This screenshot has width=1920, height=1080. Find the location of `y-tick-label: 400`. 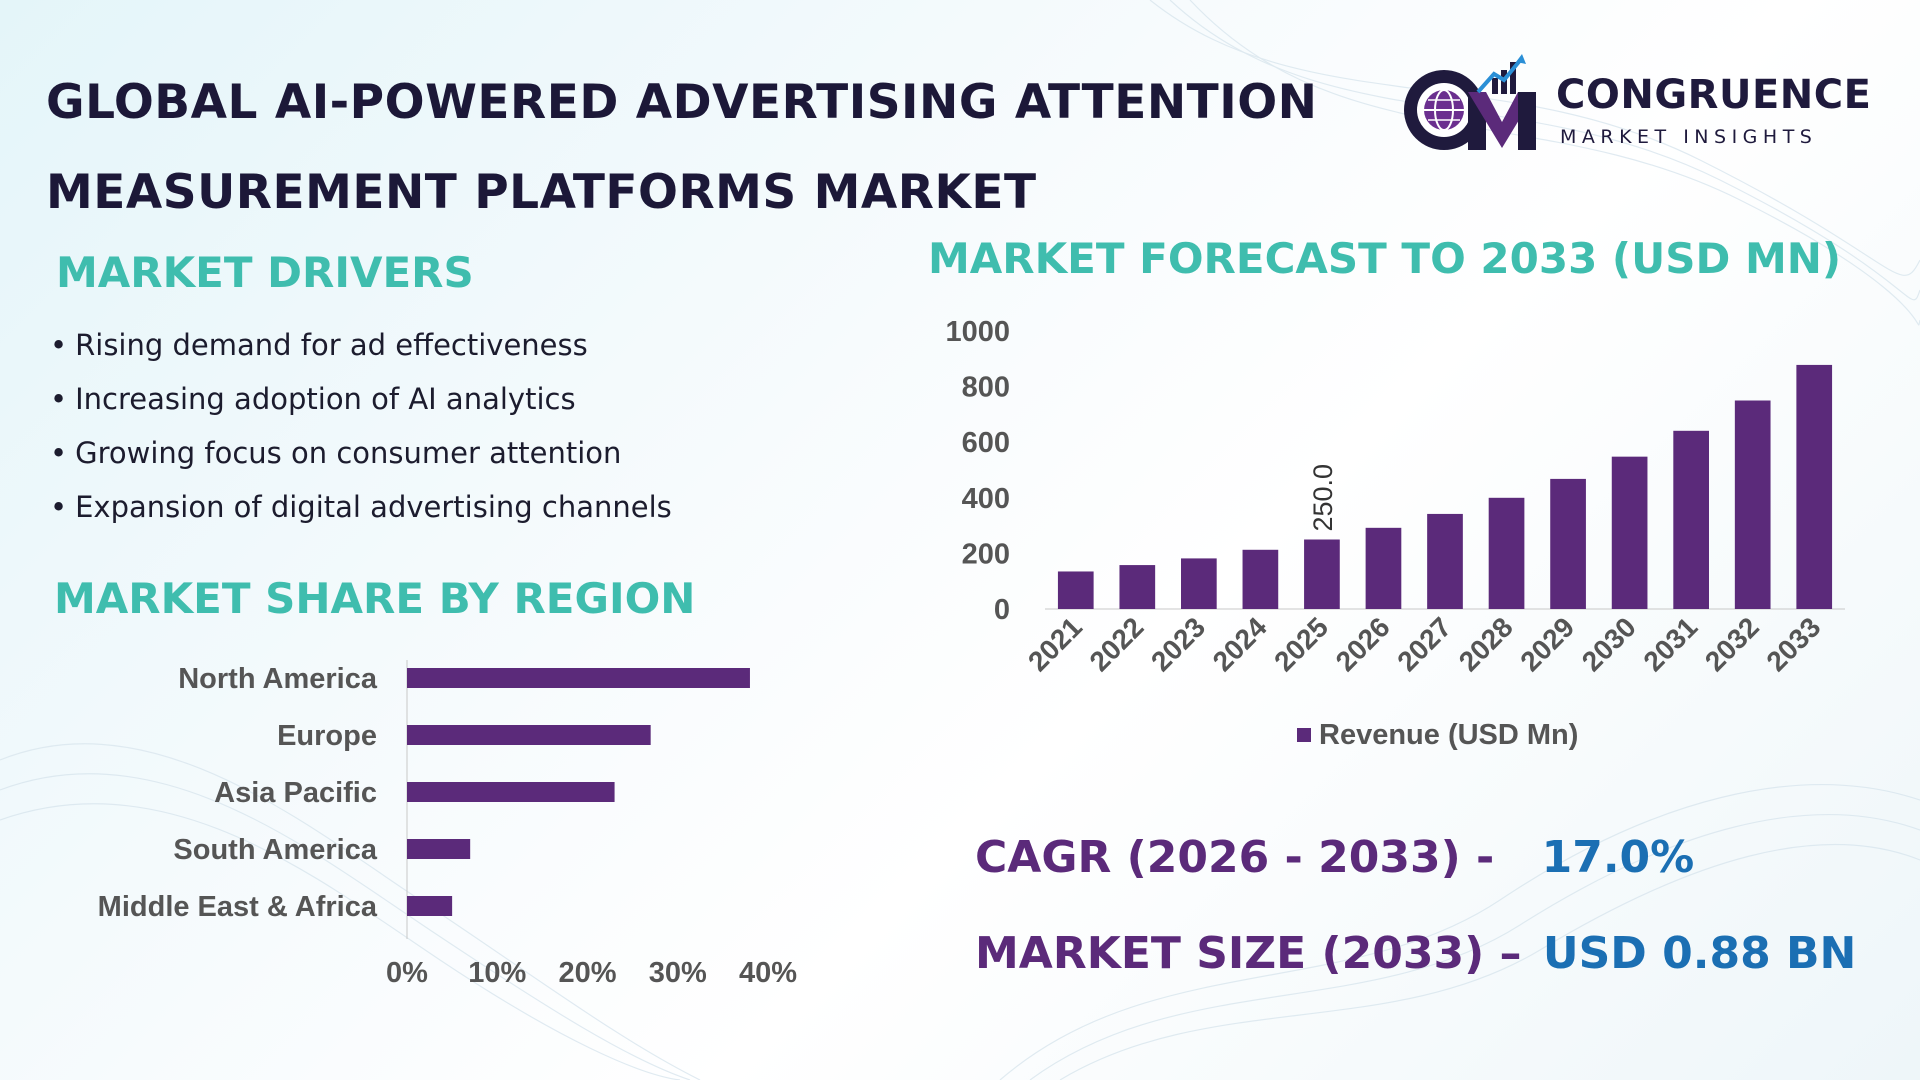

y-tick-label: 400 is located at coordinates (986, 499).